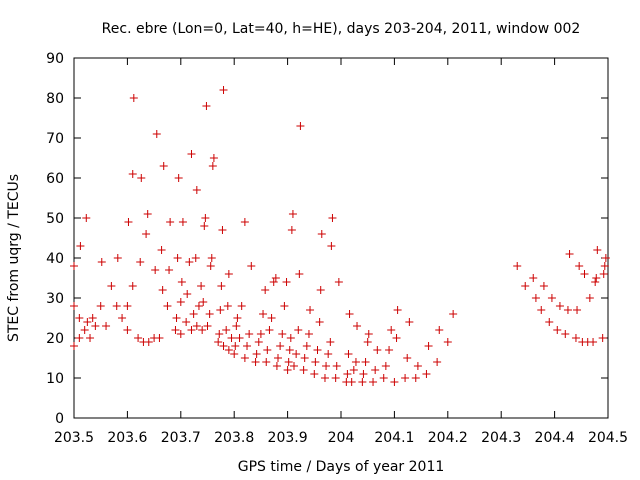  Describe the element at coordinates (288, 438) in the screenshot. I see `x-tick-label: 203.9` at that location.